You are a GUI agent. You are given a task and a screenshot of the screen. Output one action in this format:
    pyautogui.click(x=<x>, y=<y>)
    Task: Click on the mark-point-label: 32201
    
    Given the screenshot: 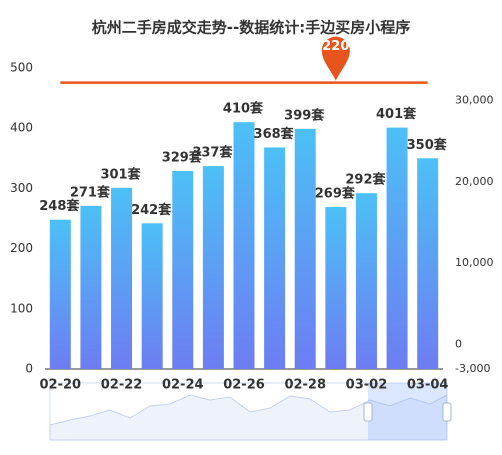 What is the action you would take?
    pyautogui.click(x=335, y=46)
    